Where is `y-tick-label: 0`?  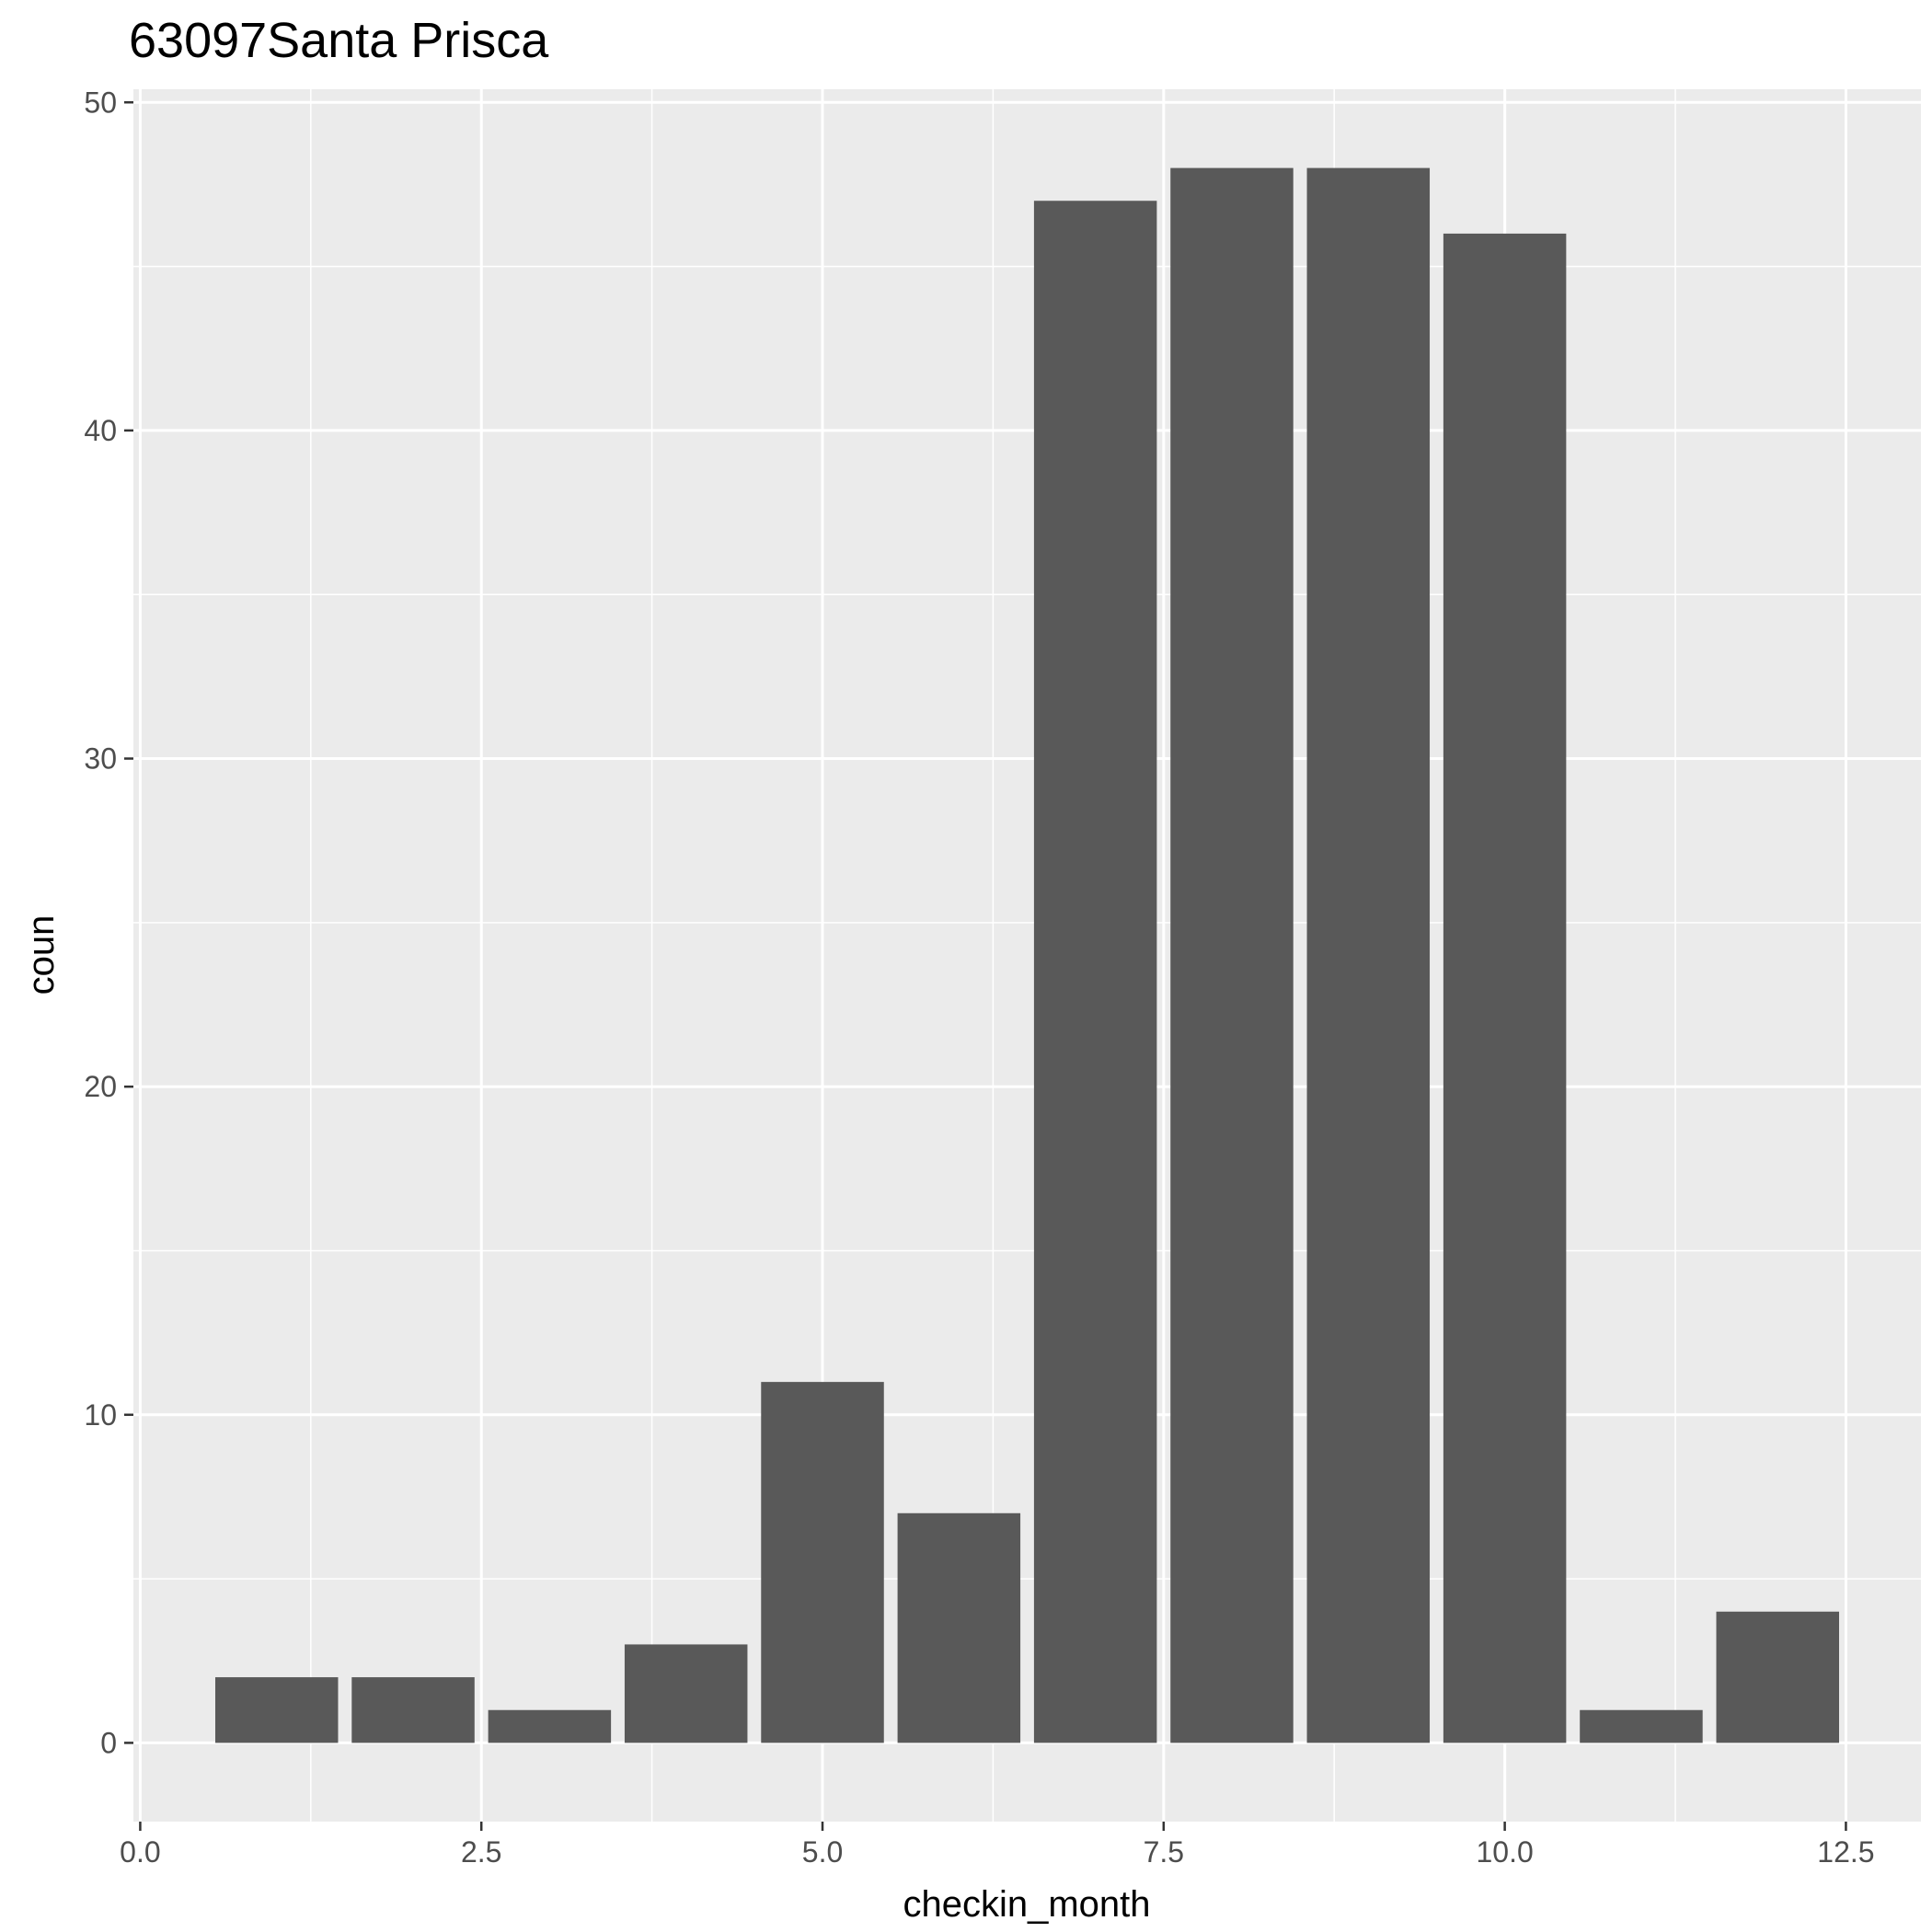
y-tick-label: 0 is located at coordinates (108, 1742).